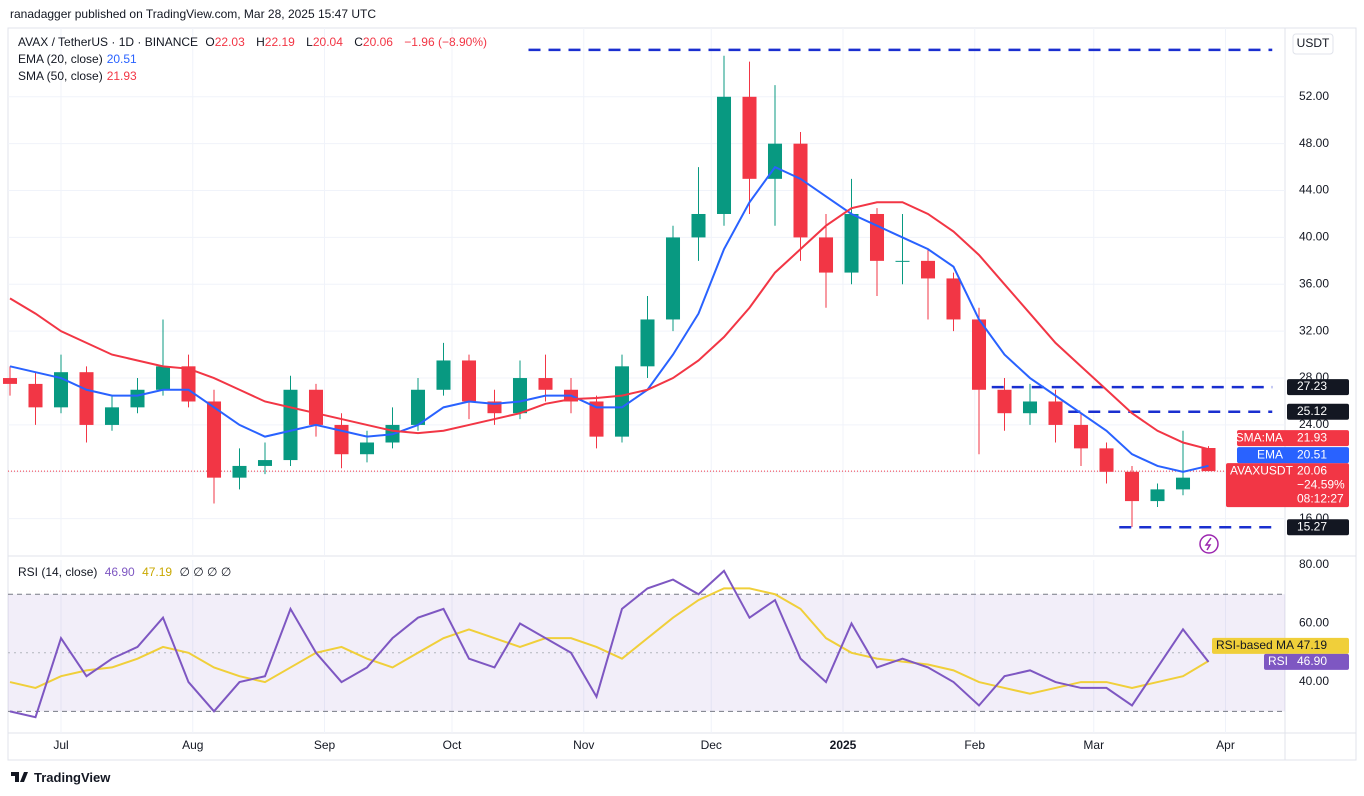 Image resolution: width=1364 pixels, height=796 pixels. What do you see at coordinates (157, 572) in the screenshot?
I see `rsi-ma-value: 47.19` at bounding box center [157, 572].